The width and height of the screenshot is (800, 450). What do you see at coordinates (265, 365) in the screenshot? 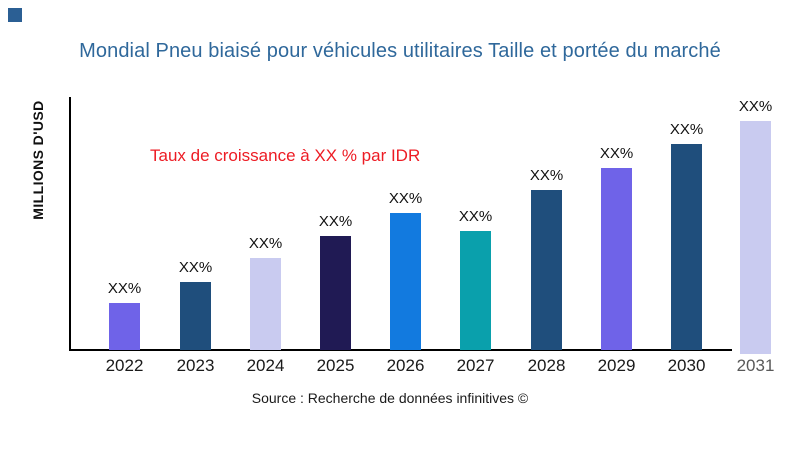
I see `x-tick-label: 2024` at bounding box center [265, 365].